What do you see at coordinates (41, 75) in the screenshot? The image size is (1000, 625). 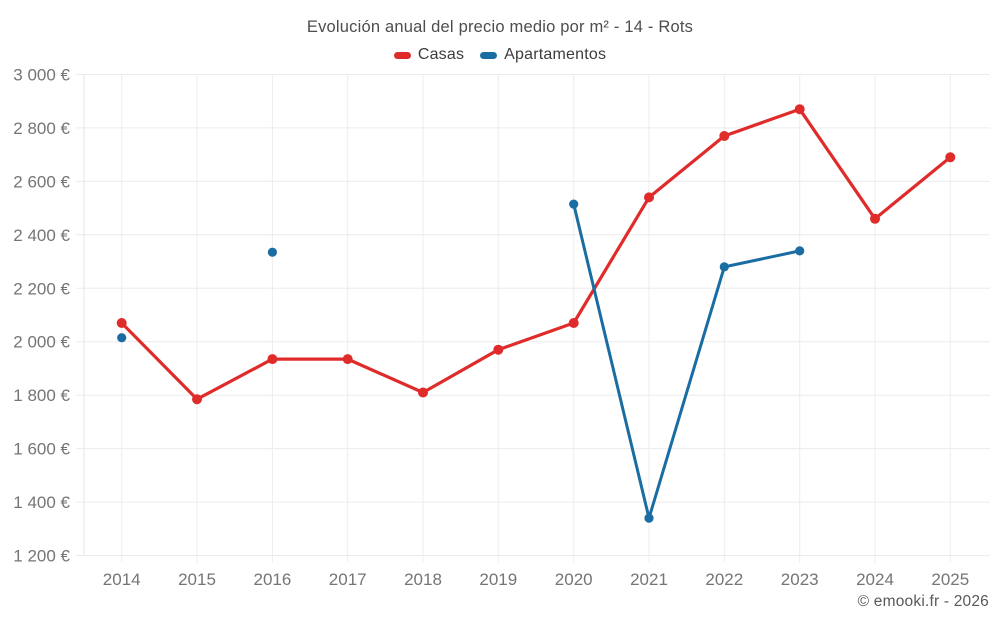 I see `y-tick-label: 3 000 €` at bounding box center [41, 75].